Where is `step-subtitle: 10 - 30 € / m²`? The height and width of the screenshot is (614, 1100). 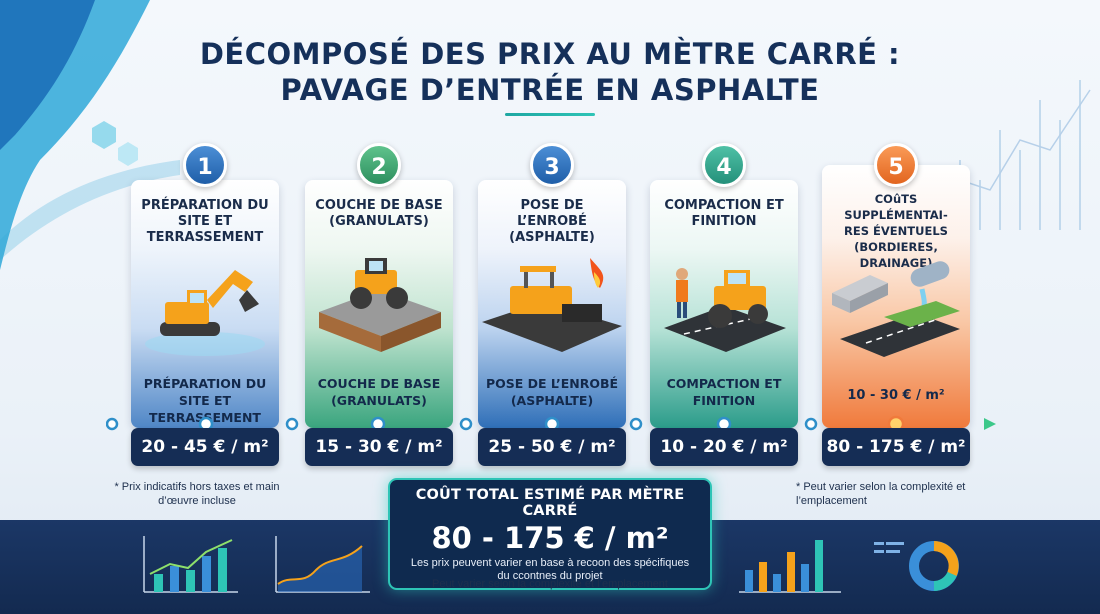
step-subtitle: 10 - 30 € / m² is located at coordinates (896, 395).